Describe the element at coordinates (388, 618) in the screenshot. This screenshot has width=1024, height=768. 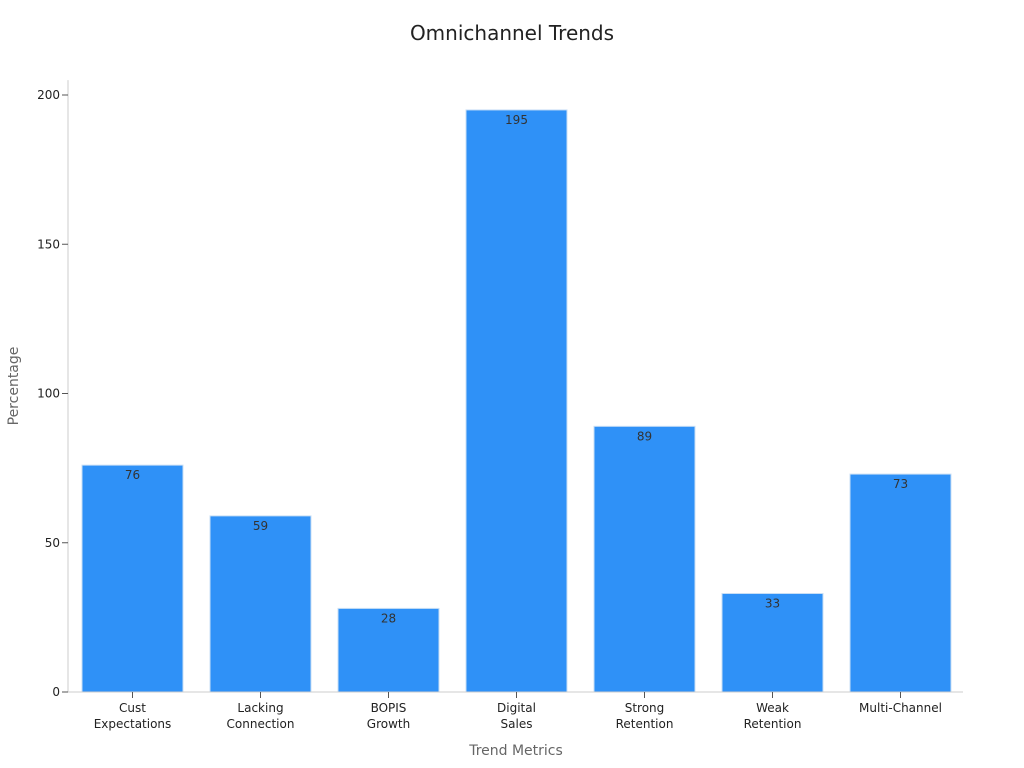
I see `bar-value-label: 28` at that location.